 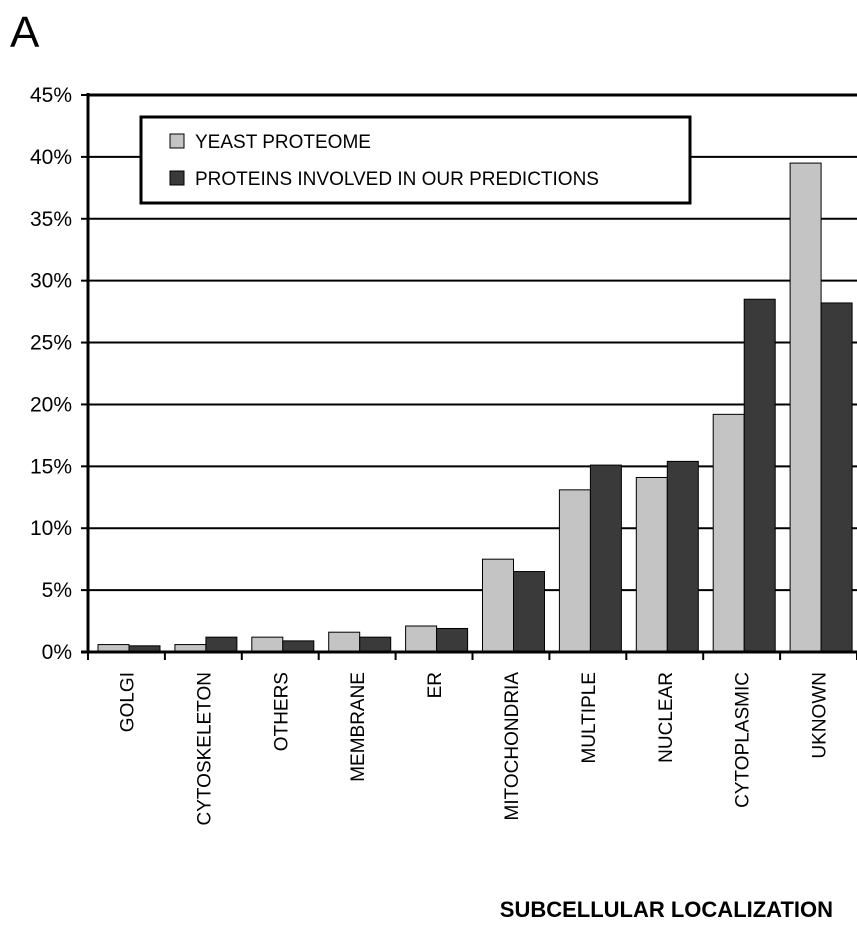 What do you see at coordinates (57, 652) in the screenshot?
I see `y-tick-label: 0%` at bounding box center [57, 652].